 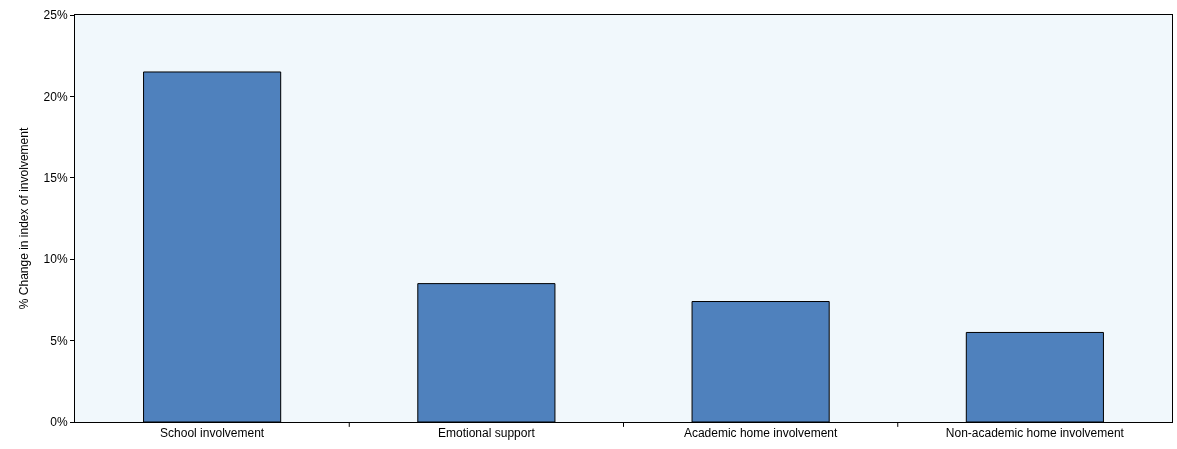 What do you see at coordinates (487, 433) in the screenshot?
I see `x-tick-label: Emotional support` at bounding box center [487, 433].